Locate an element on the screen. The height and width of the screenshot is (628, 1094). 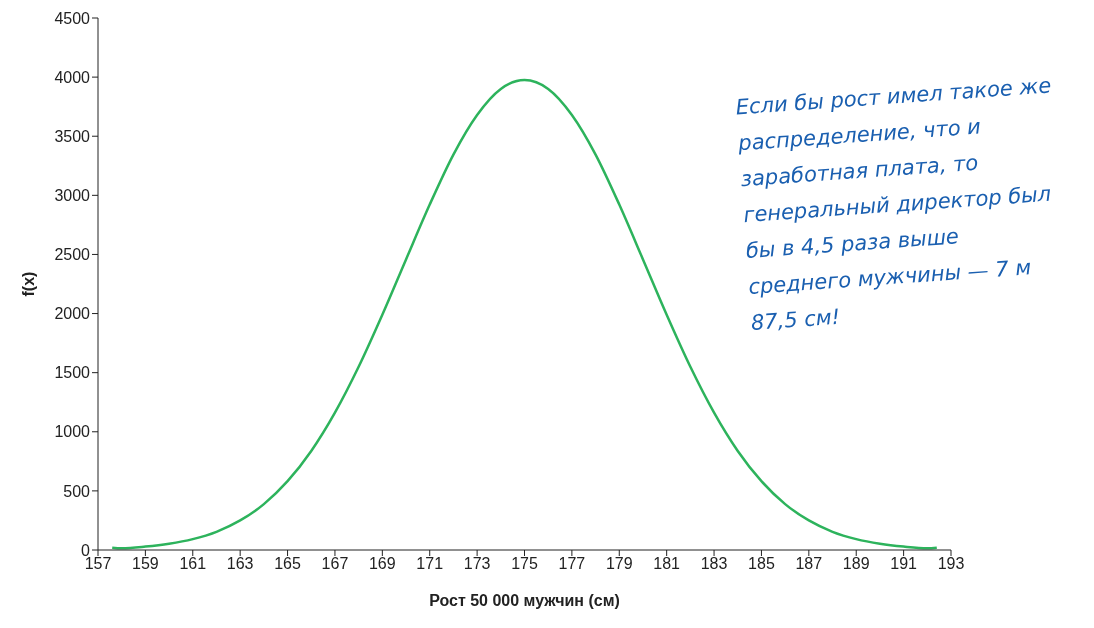
x-tick-label: 157 is located at coordinates (98, 564).